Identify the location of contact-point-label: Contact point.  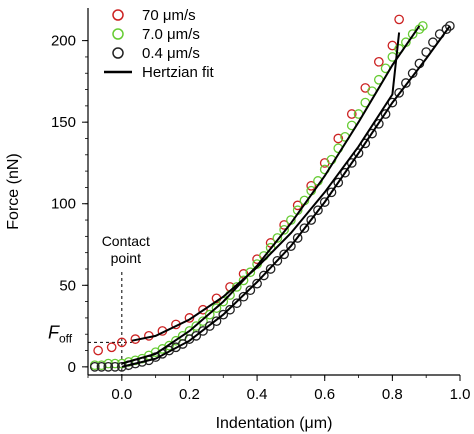
(126, 249).